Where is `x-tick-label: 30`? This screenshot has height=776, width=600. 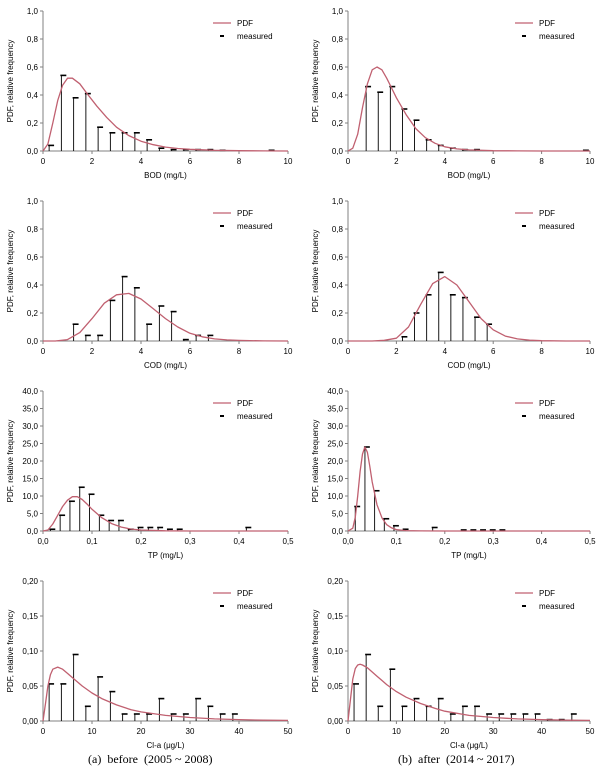
x-tick-label: 30 is located at coordinates (493, 731).